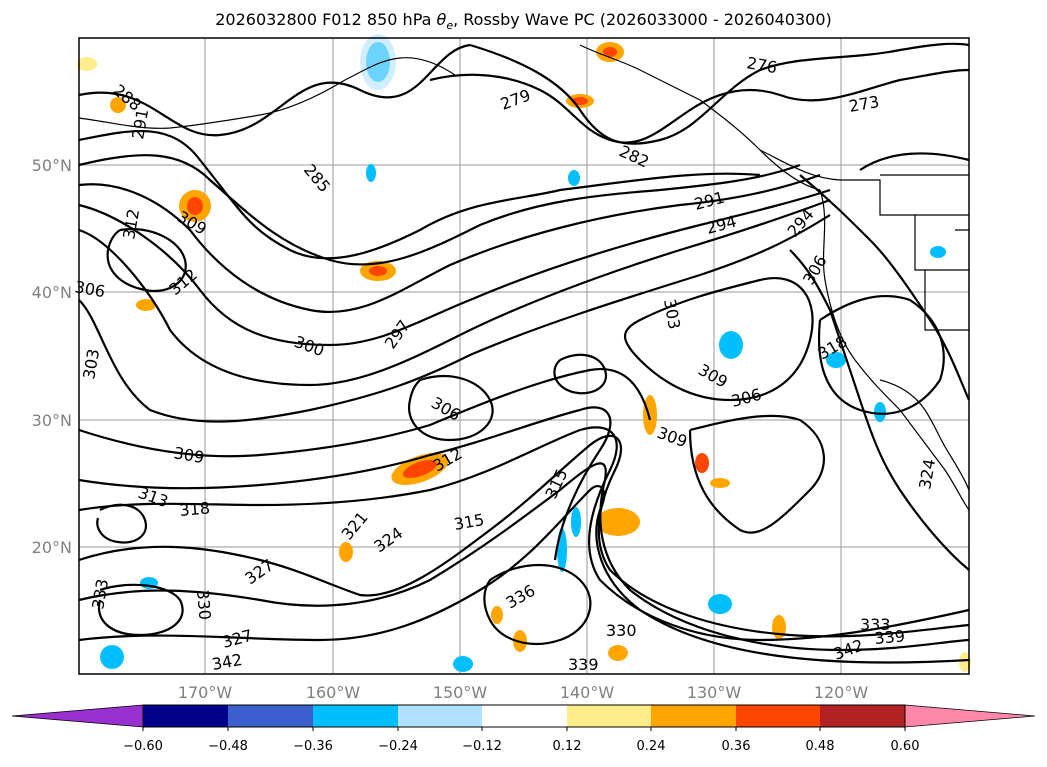  I want to click on lon-tick-label: 130°W, so click(714, 692).